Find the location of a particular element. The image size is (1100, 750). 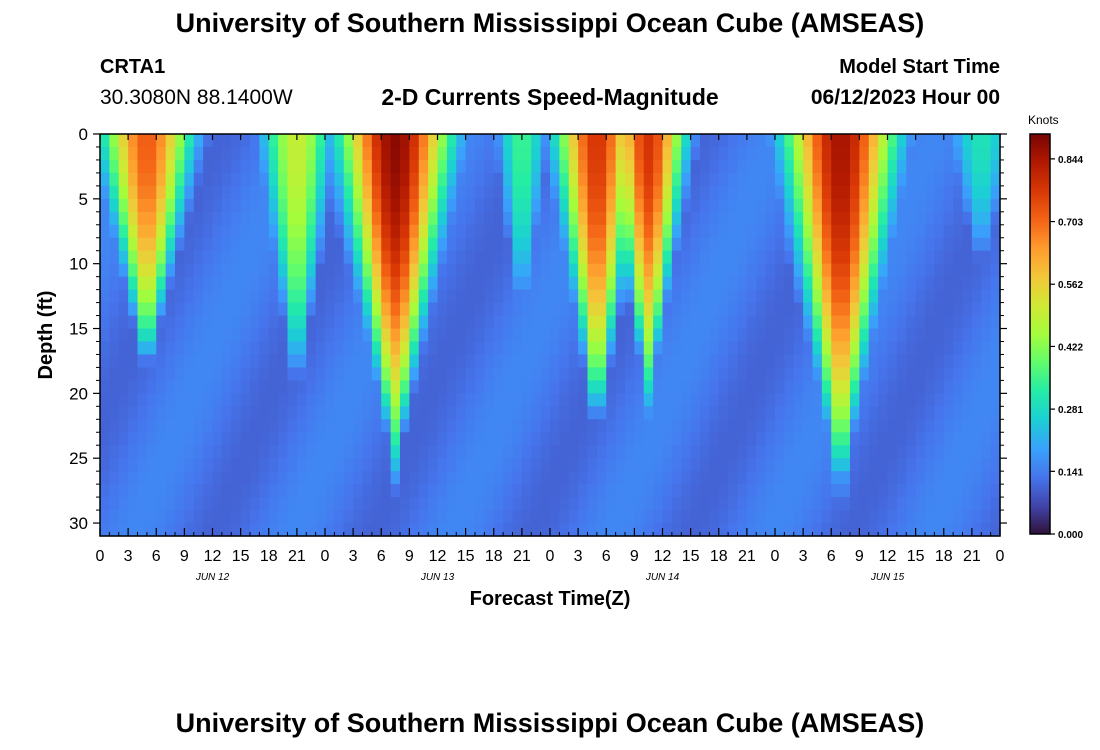

colorbar-tick-label: 0.281 is located at coordinates (1070, 410).